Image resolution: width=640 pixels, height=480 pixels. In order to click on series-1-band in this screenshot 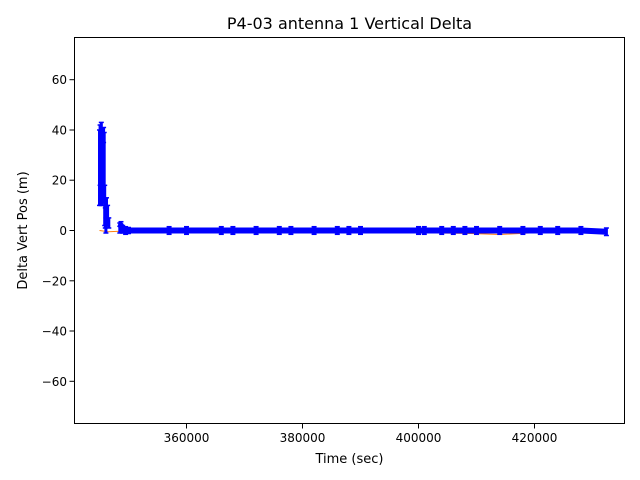, I will do `click(362, 228)`.